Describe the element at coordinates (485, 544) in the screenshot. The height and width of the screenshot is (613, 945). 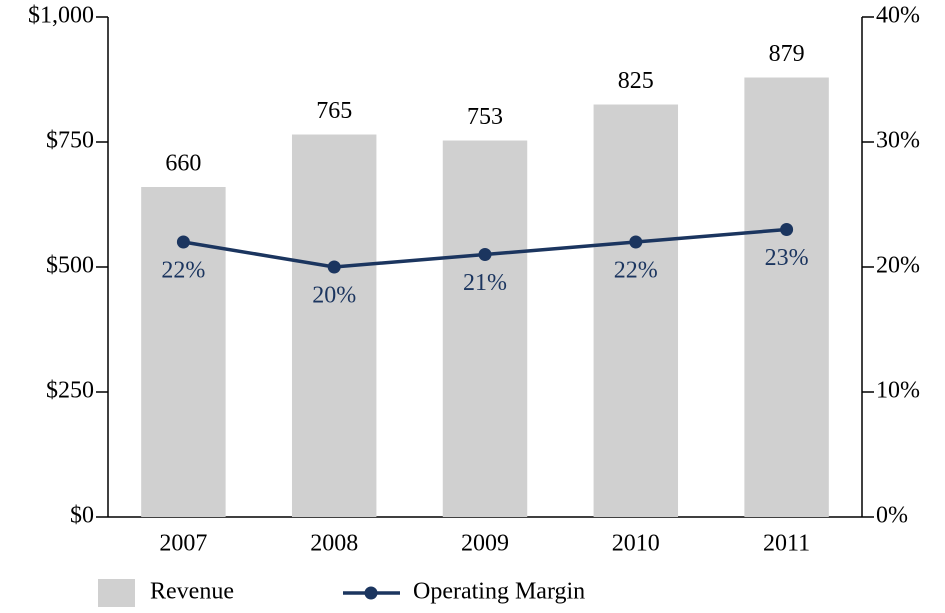
I see `x-tick-label: 2009` at that location.